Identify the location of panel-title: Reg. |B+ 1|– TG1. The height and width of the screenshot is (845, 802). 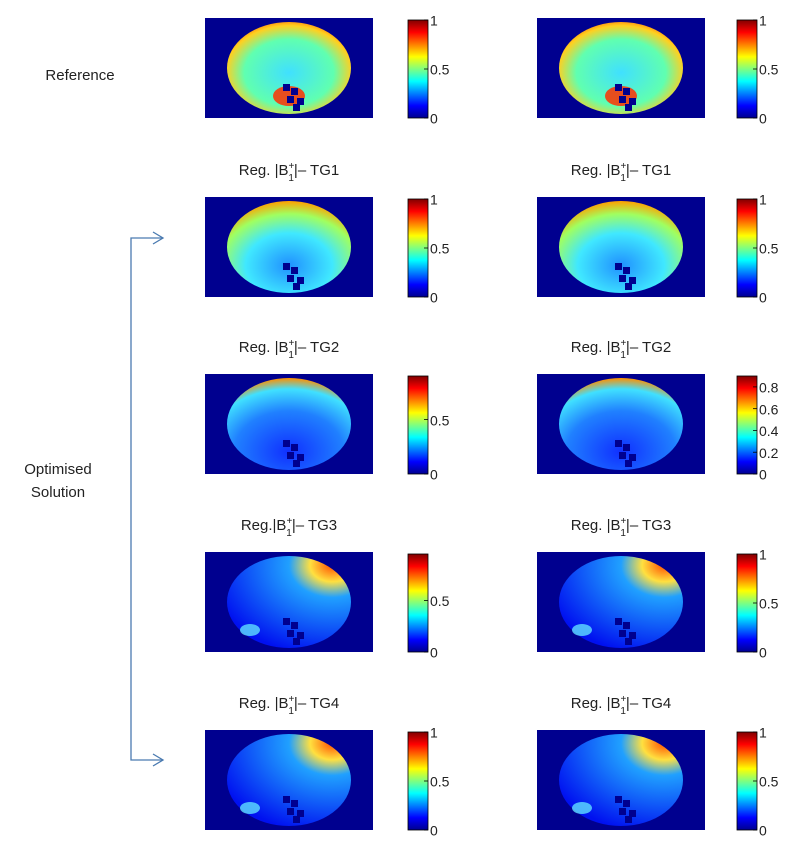
(289, 172).